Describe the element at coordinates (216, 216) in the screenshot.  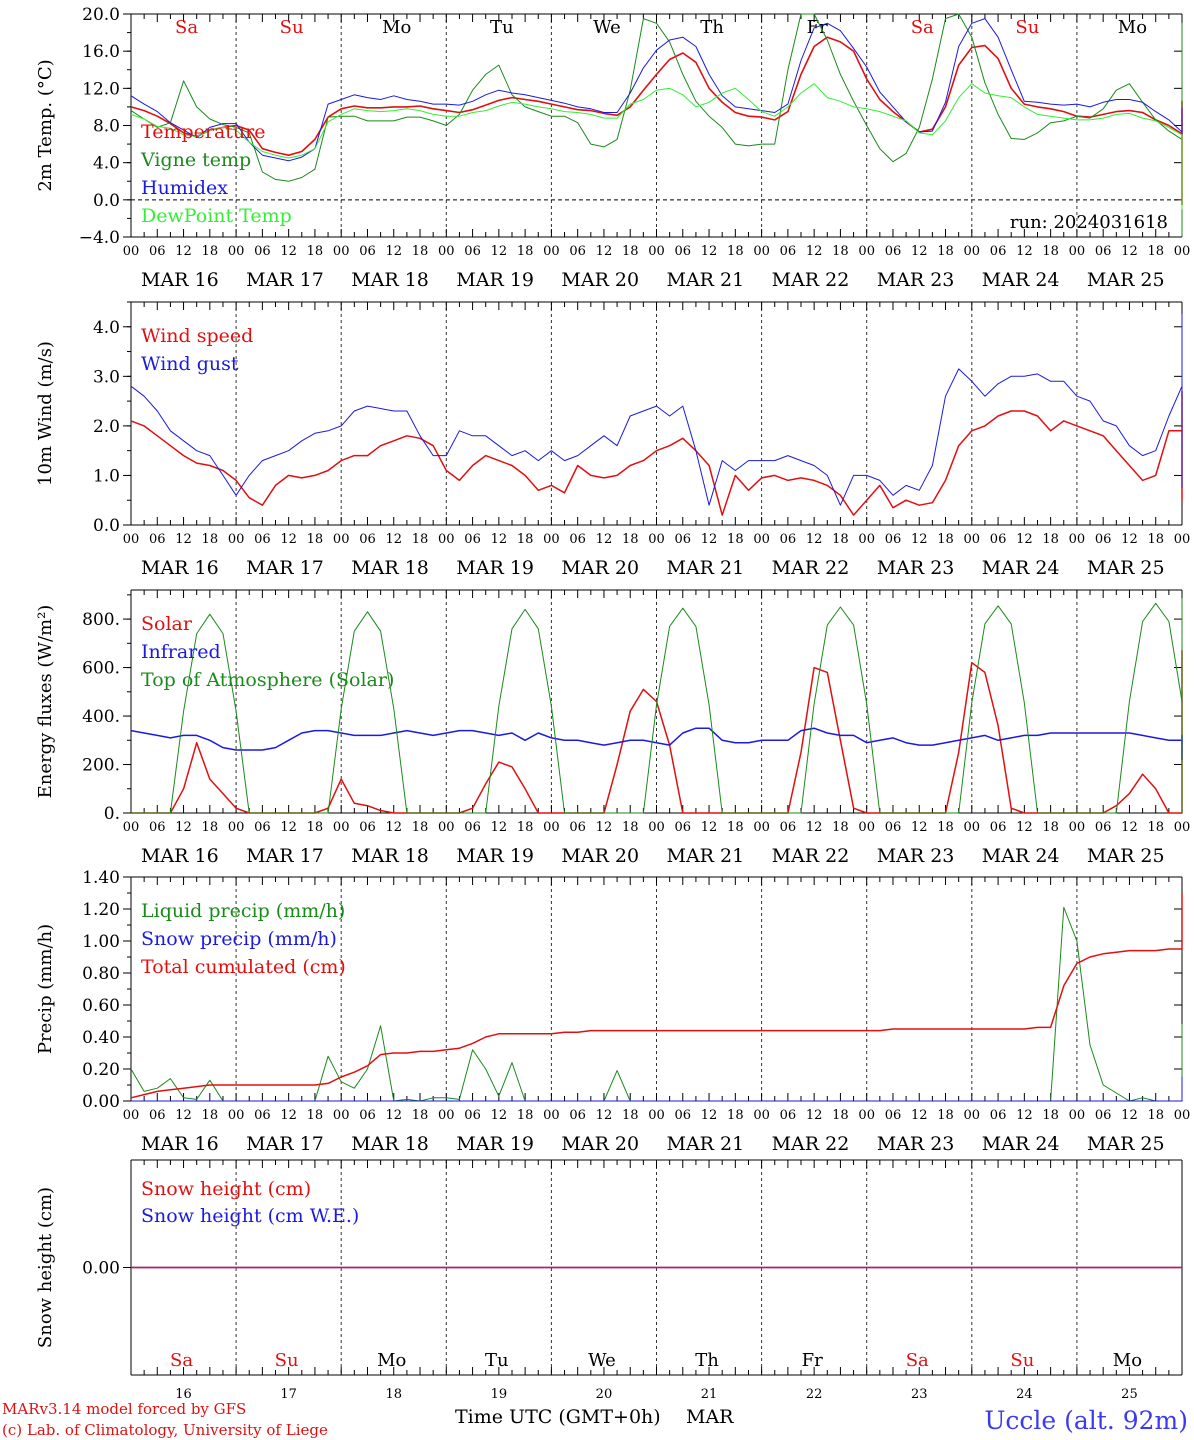
I see `temp-legend-entry: DewPoint Temp` at that location.